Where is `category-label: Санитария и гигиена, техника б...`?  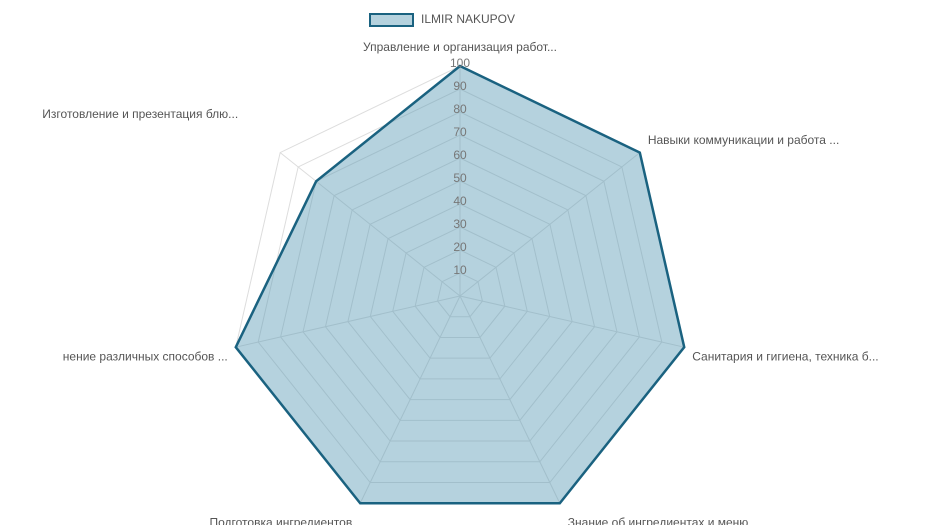
category-label: Санитария и гигиена, техника б... is located at coordinates (785, 356).